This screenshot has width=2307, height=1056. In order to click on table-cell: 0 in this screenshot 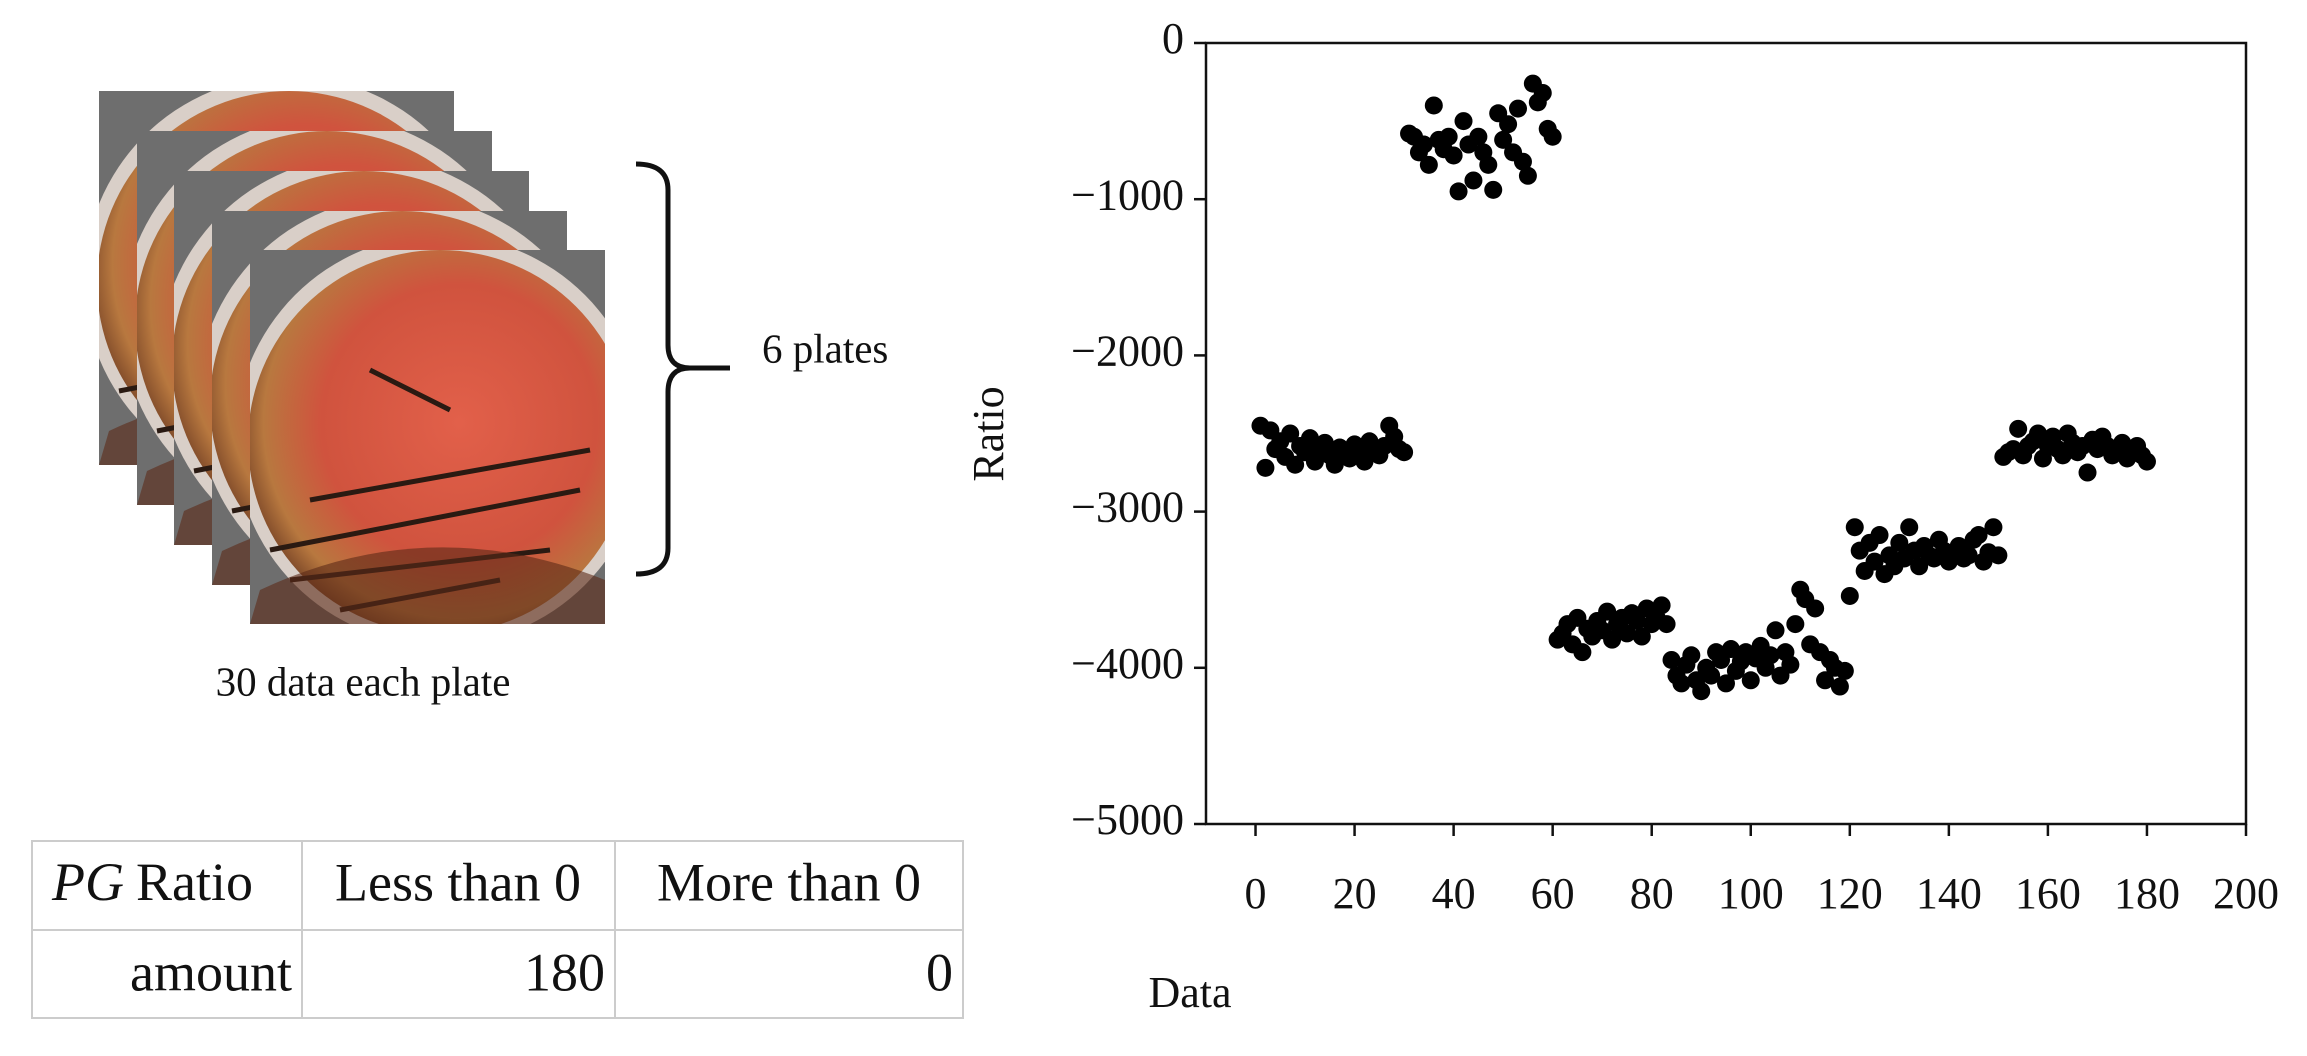, I will do `click(939, 972)`.